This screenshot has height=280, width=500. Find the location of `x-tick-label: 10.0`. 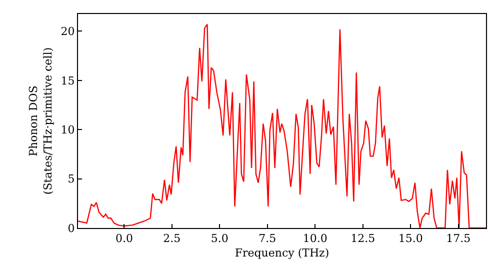

x-tick-label: 10.0 is located at coordinates (315, 239).